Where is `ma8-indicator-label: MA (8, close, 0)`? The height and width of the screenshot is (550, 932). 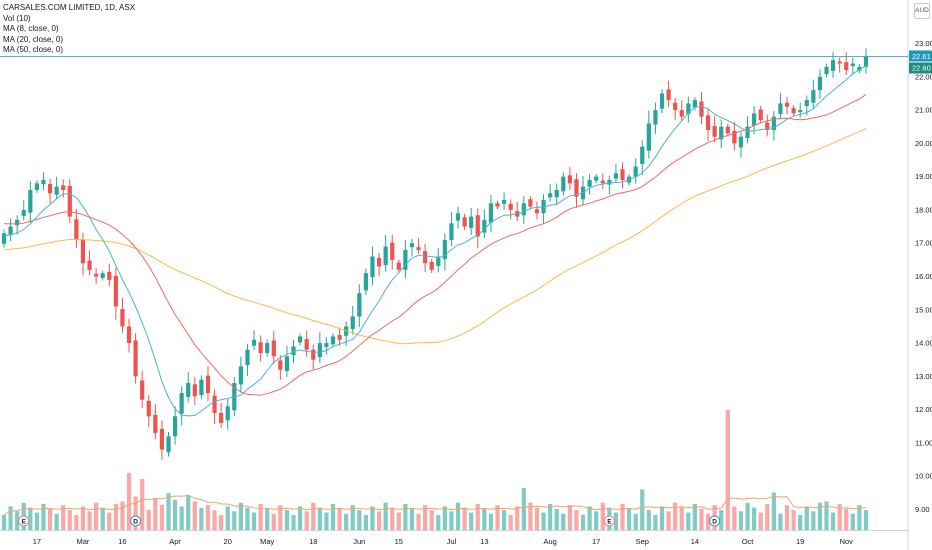
ma8-indicator-label: MA (8, close, 0) is located at coordinates (31, 28).